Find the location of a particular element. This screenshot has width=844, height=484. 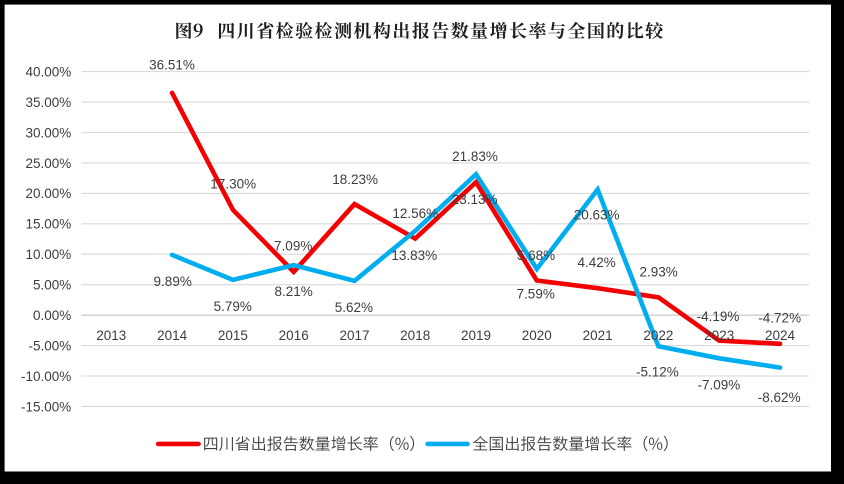

svg-text: -5.00% is located at coordinates (50, 345).